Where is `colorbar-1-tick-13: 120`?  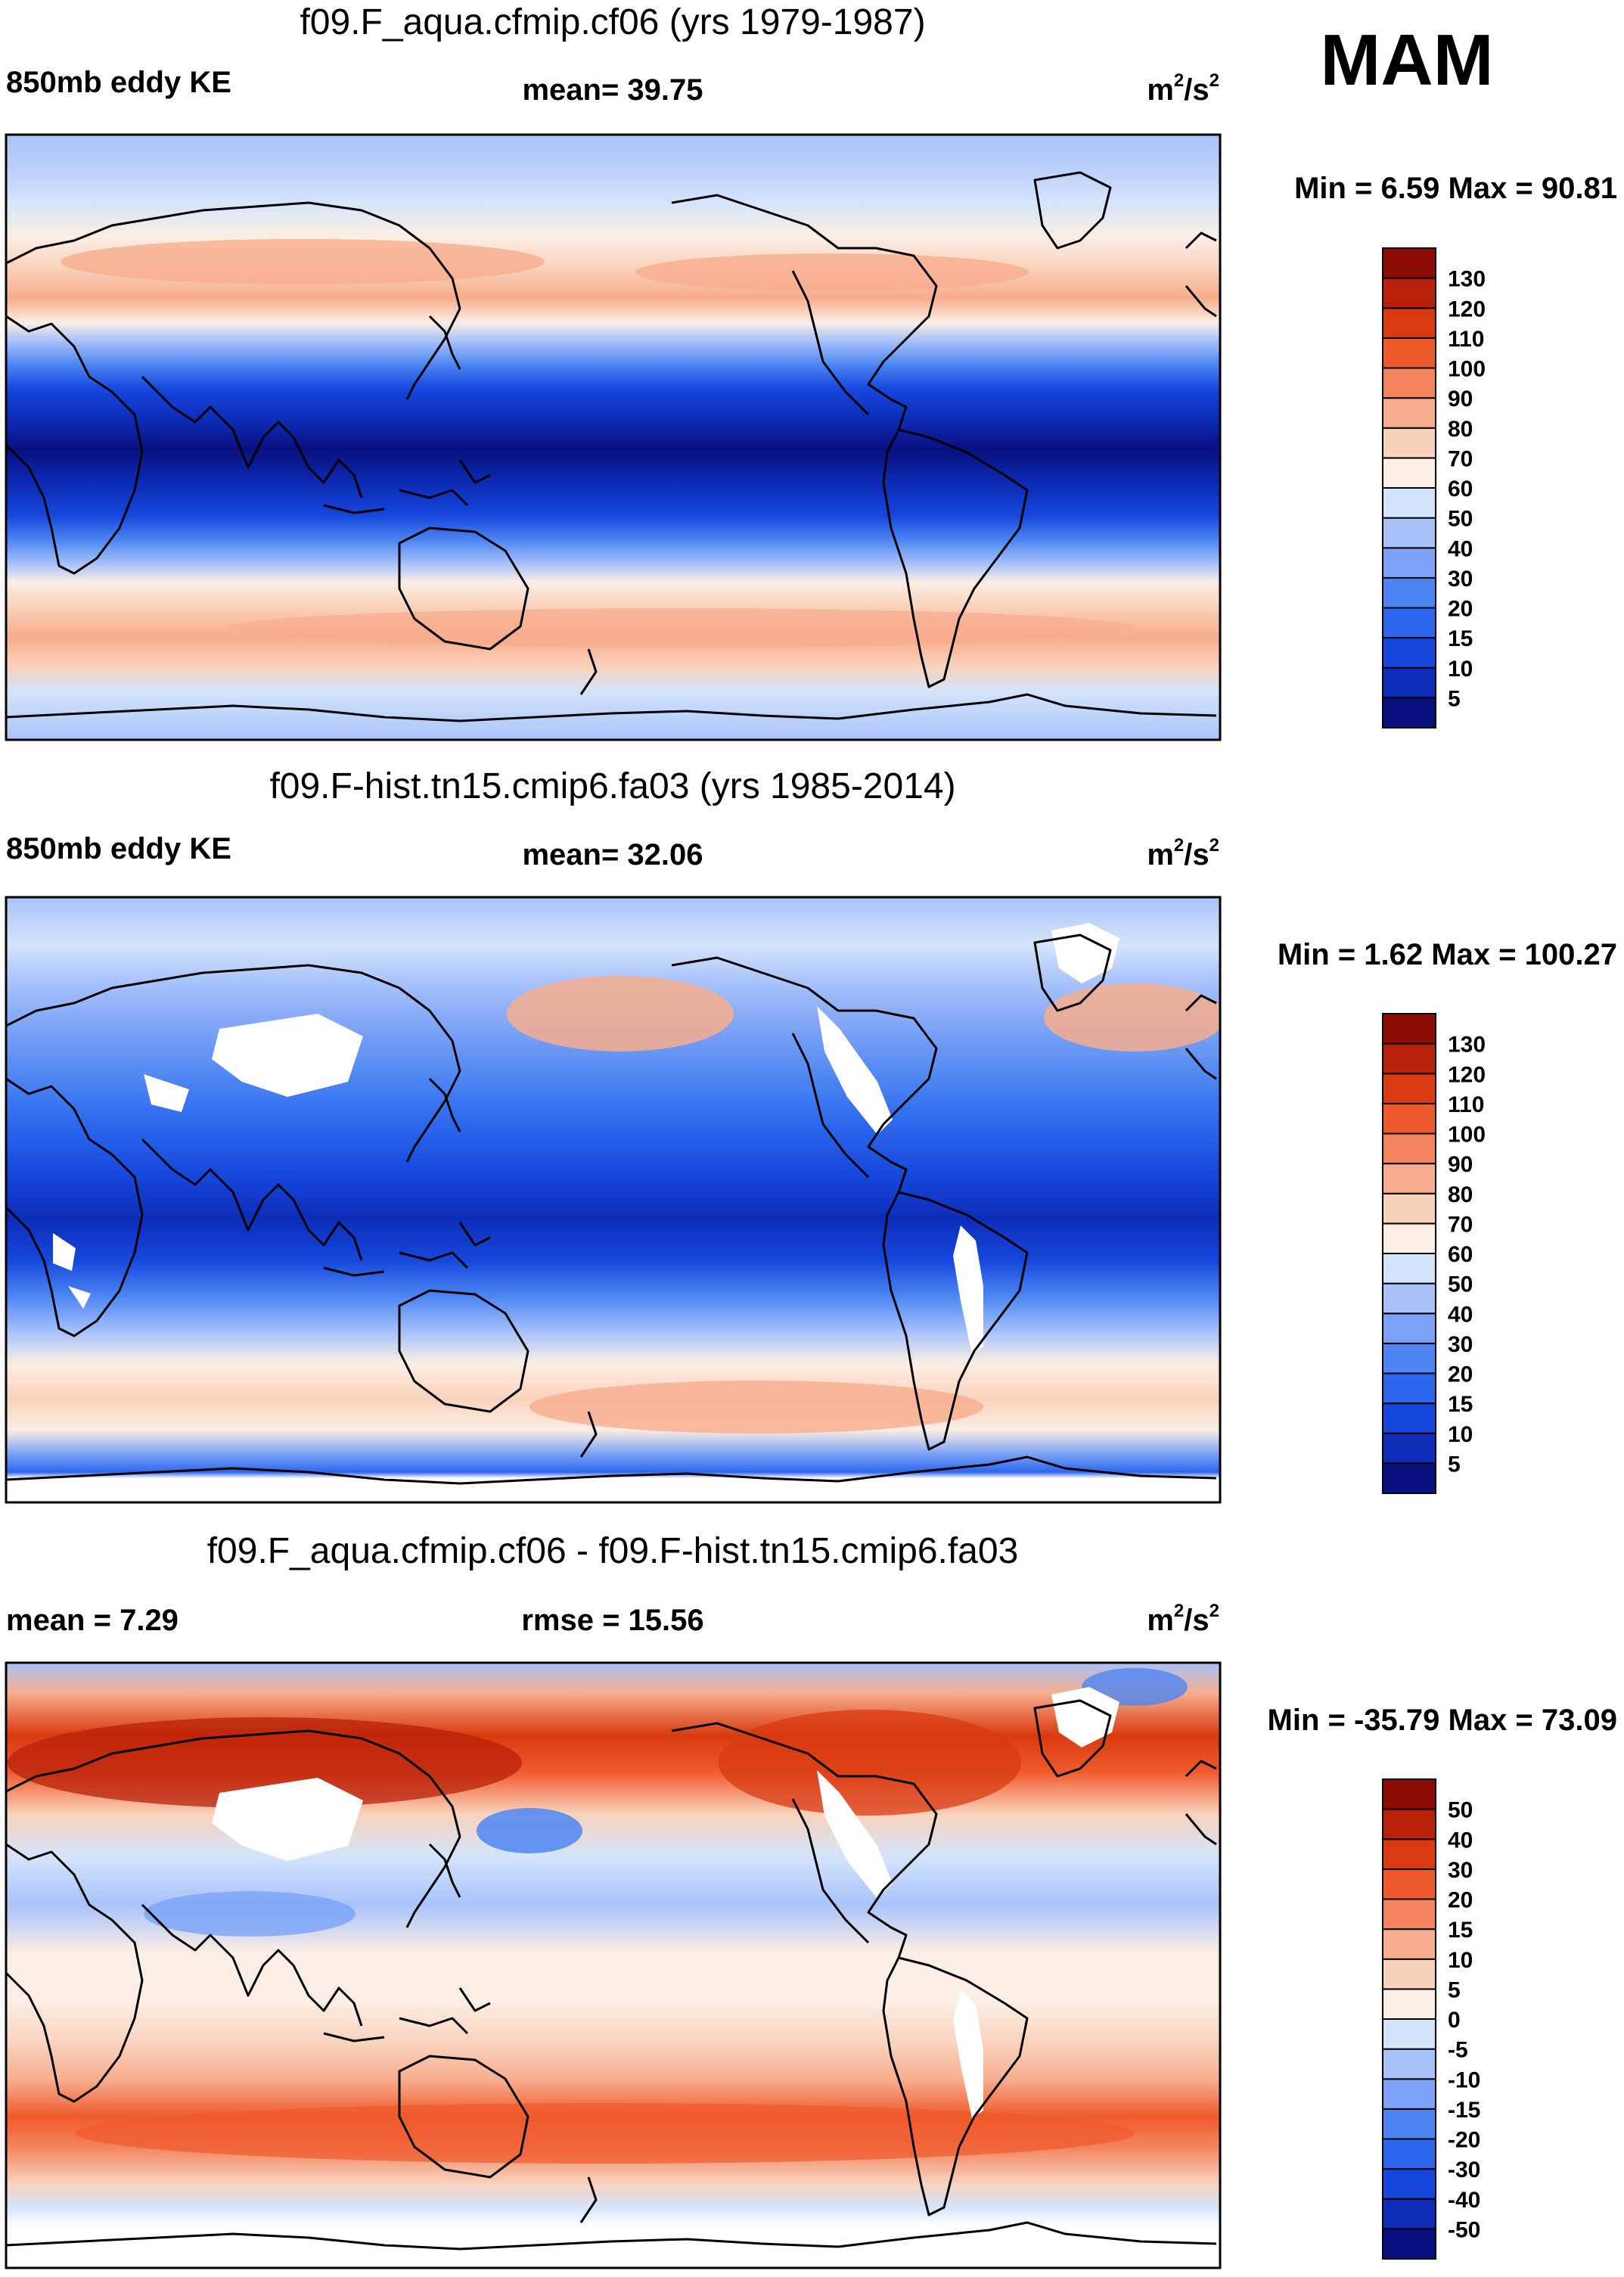 colorbar-1-tick-13: 120 is located at coordinates (1467, 309).